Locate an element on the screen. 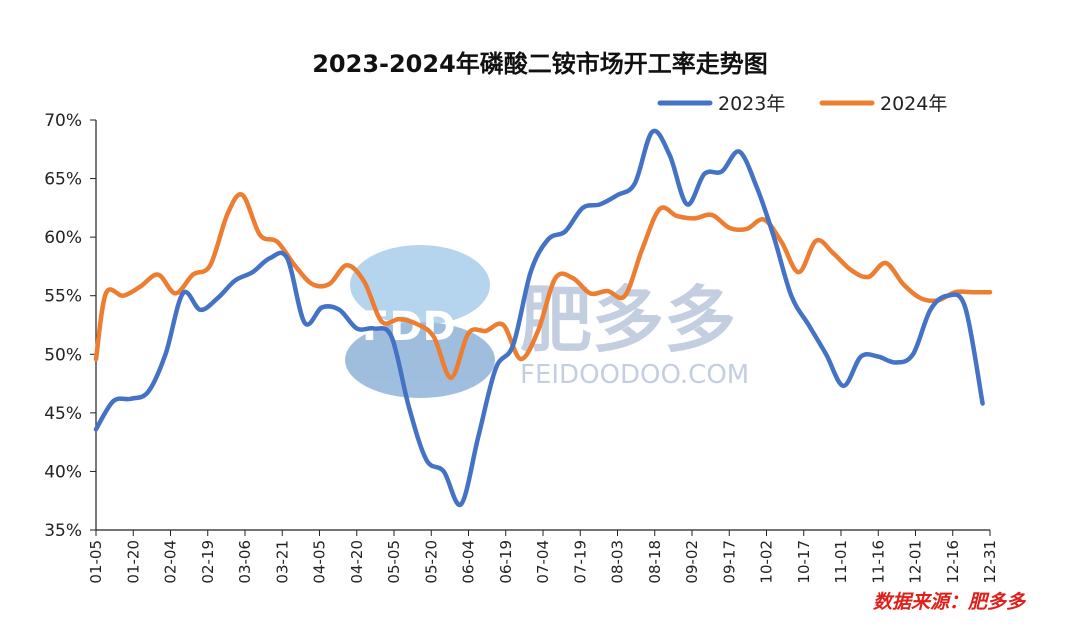  x-tick-label: 01-20 is located at coordinates (133, 562).